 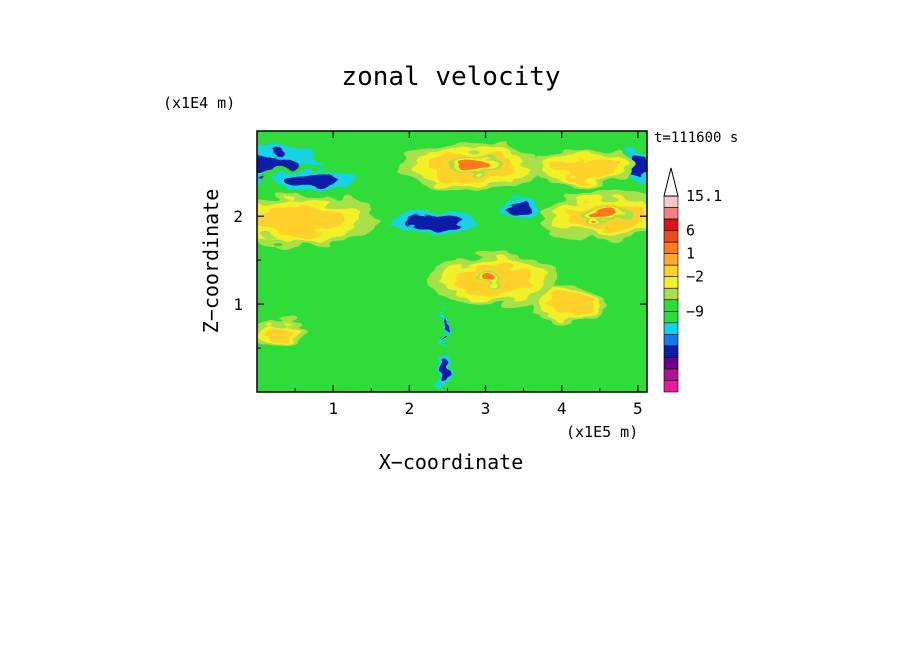 I want to click on y-axis: 12, so click(x=440, y=260).